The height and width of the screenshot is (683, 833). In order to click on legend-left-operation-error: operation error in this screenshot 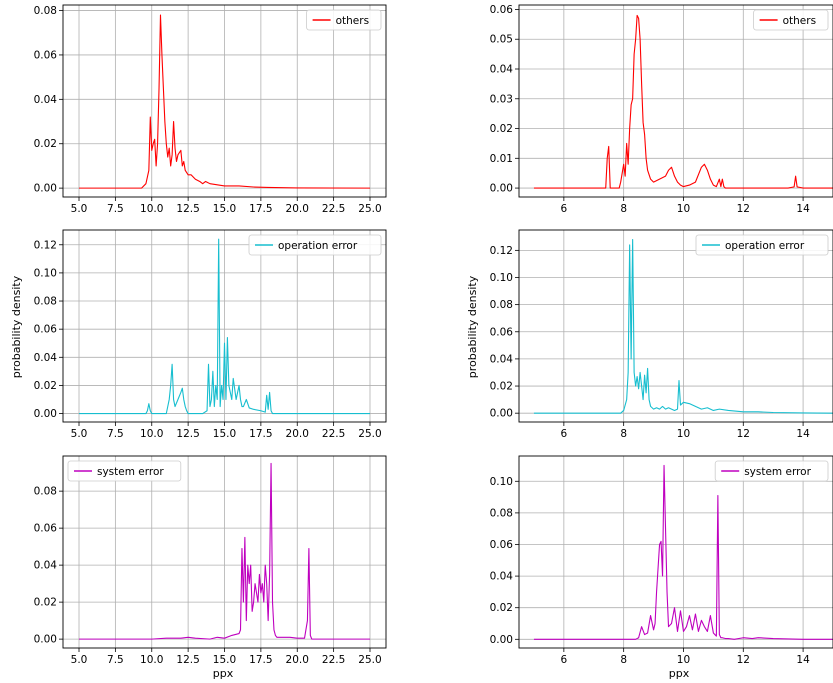, I will do `click(315, 245)`.